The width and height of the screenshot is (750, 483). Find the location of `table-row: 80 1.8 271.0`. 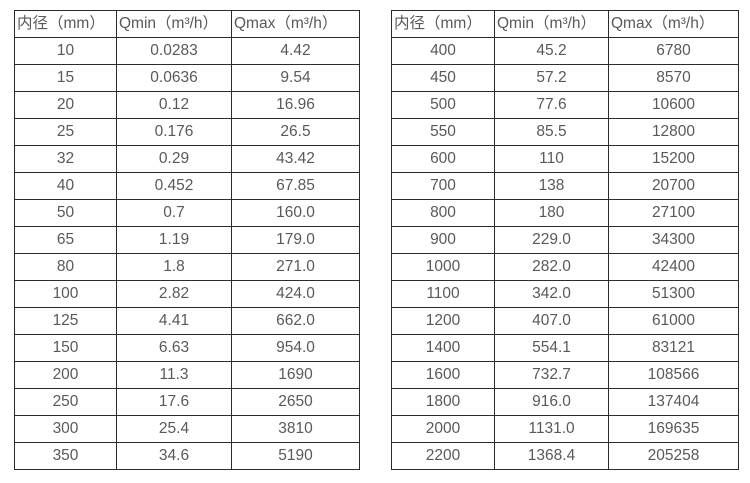

table-row: 80 1.8 271.0 is located at coordinates (187, 267).